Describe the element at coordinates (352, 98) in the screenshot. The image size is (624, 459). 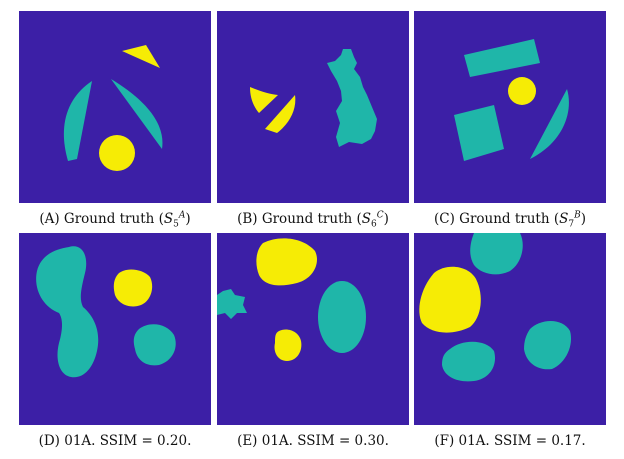
I see `teal-irregular-shape` at that location.